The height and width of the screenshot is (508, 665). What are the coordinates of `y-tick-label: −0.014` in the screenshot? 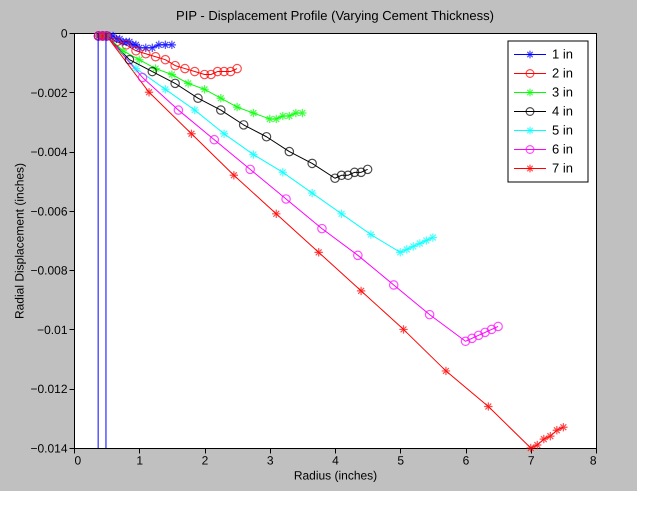 It's located at (49, 449).